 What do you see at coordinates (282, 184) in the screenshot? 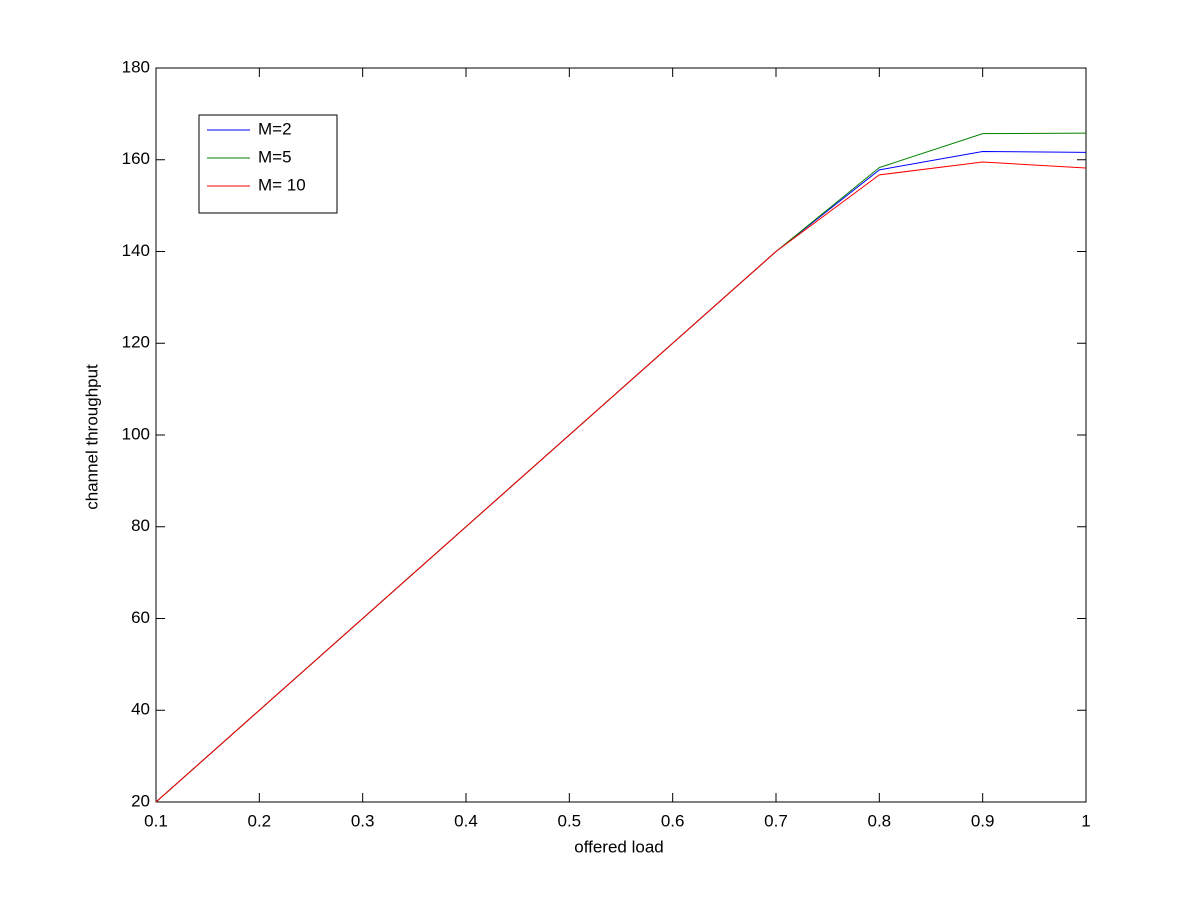
I see `legend-label: M= 10` at bounding box center [282, 184].